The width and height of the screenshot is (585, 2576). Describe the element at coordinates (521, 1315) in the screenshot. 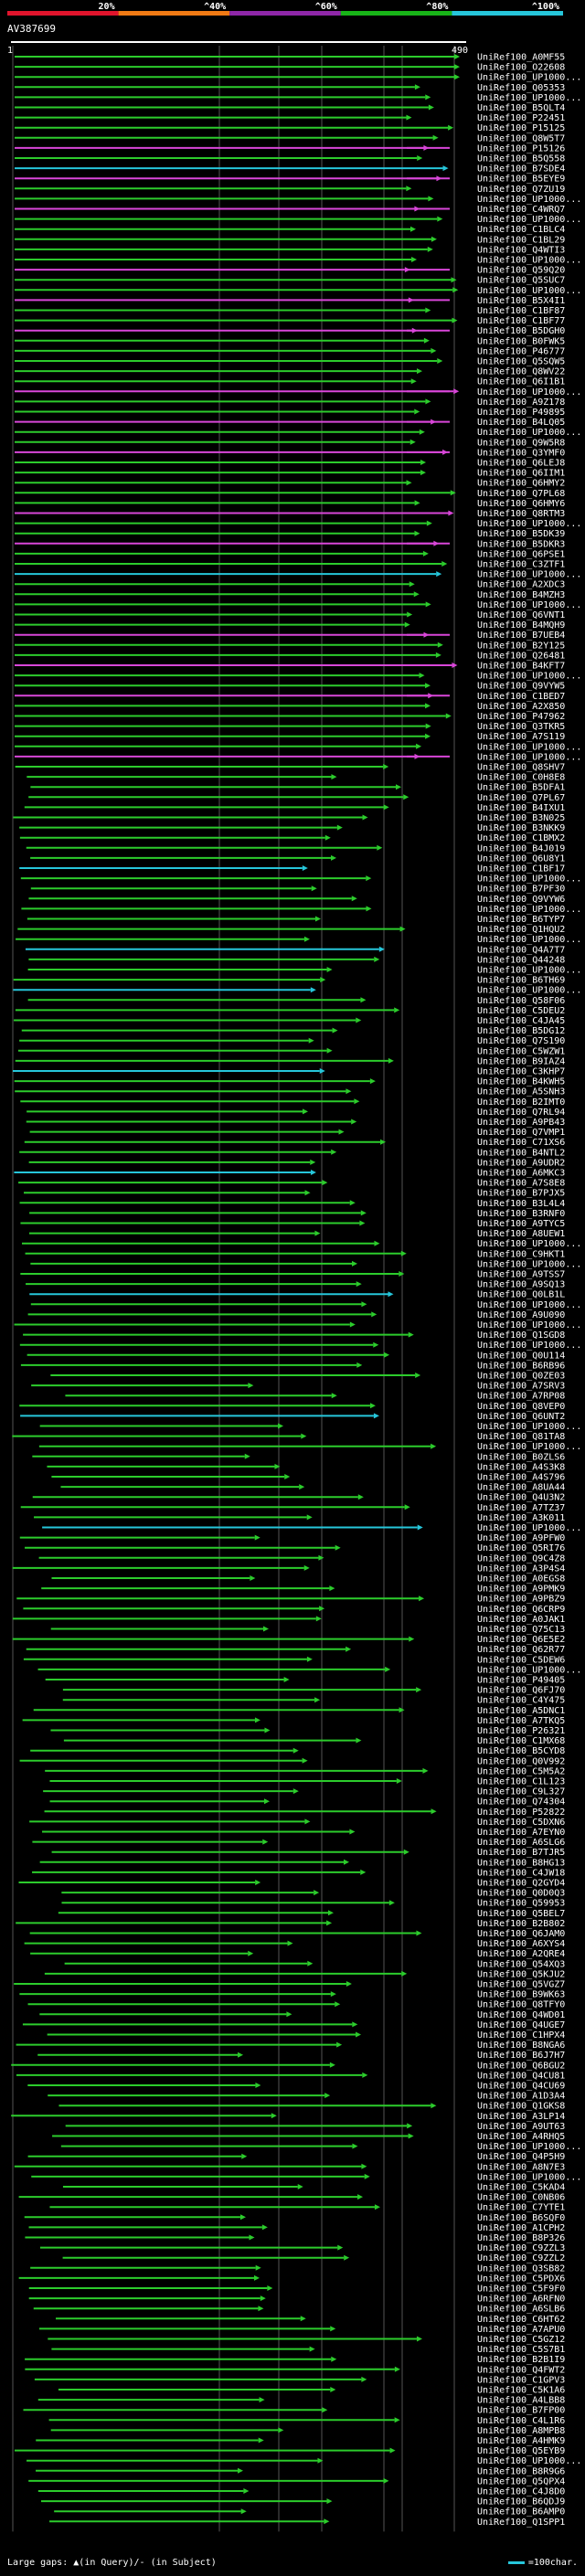

I see `hit-label-link: UniRef100_A9U090` at that location.